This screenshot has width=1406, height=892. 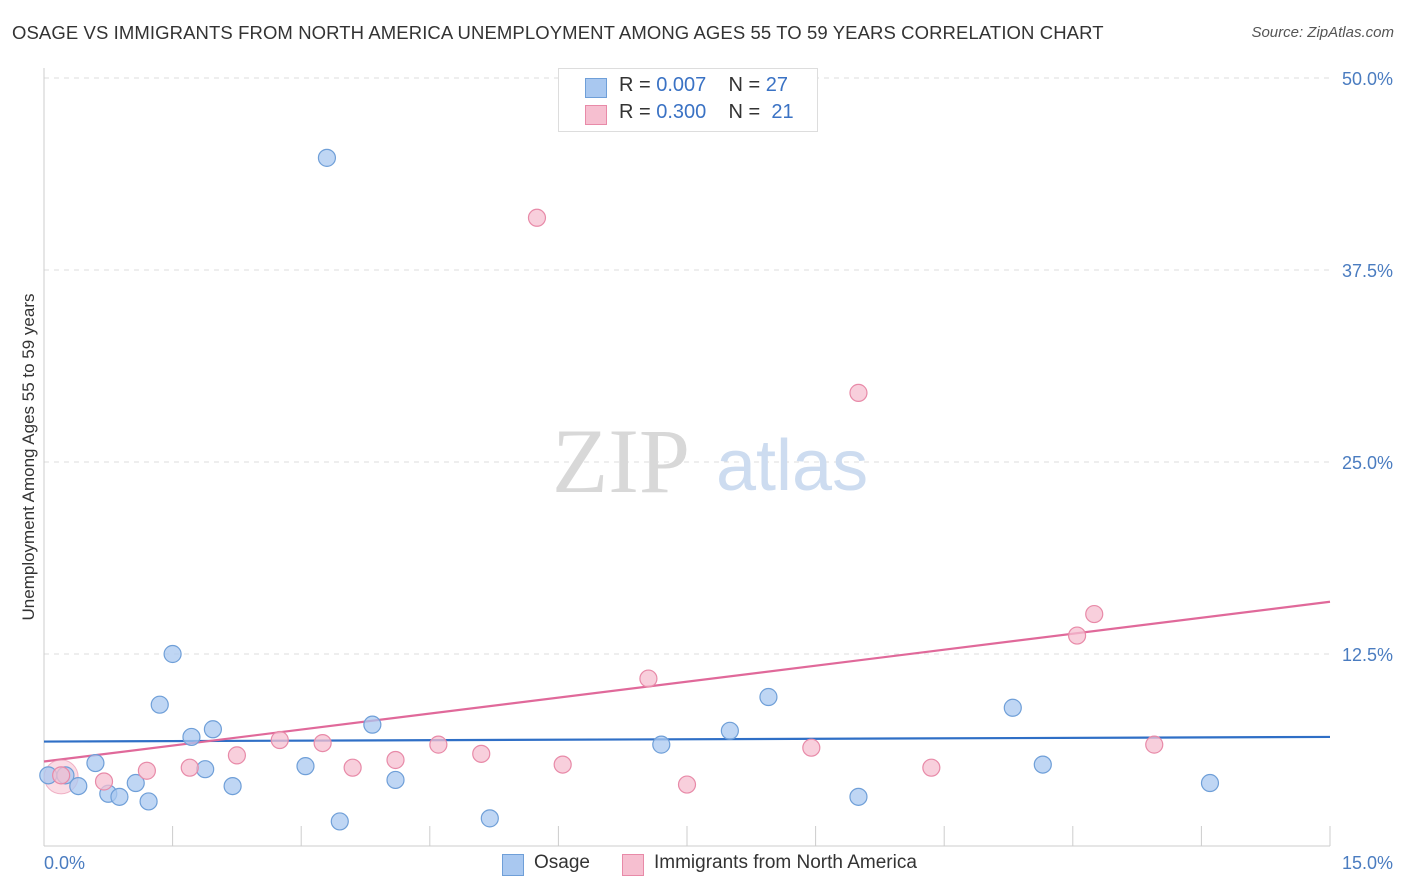 I want to click on bottom-legend-label-osage: Osage, so click(x=562, y=862).